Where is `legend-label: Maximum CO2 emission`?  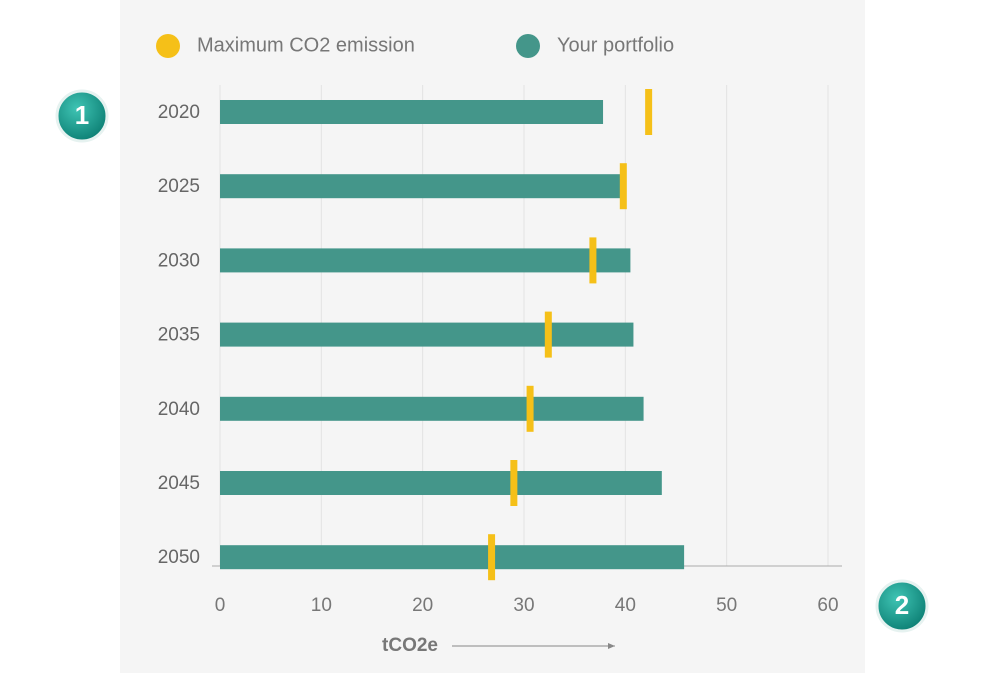
legend-label: Maximum CO2 emission is located at coordinates (306, 45).